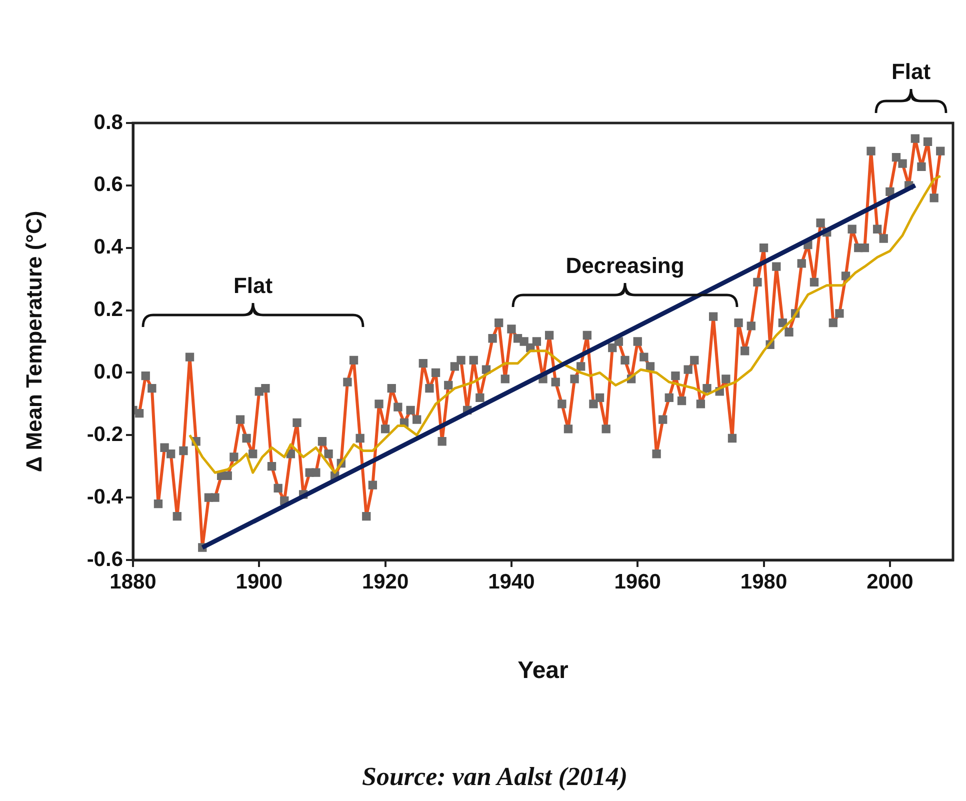 The image size is (966, 801). What do you see at coordinates (511, 582) in the screenshot?
I see `x-tick-label: 1940` at bounding box center [511, 582].